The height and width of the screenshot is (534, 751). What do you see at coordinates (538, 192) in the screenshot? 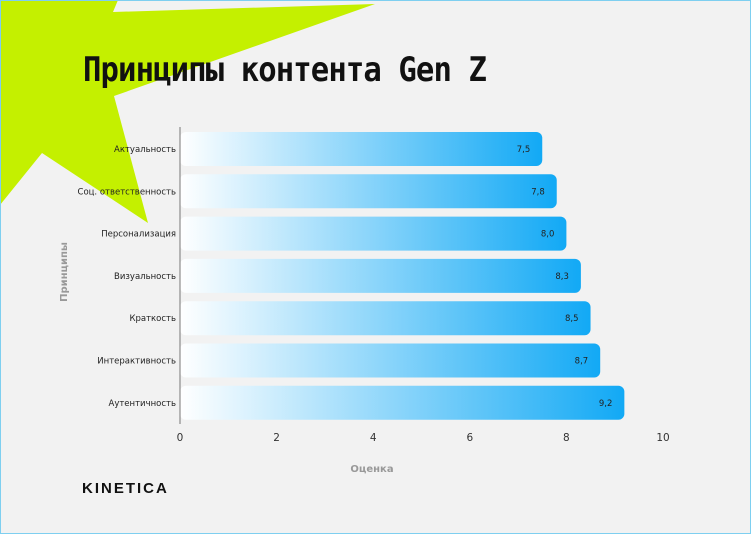
I see `data-label: 7,8` at bounding box center [538, 192].